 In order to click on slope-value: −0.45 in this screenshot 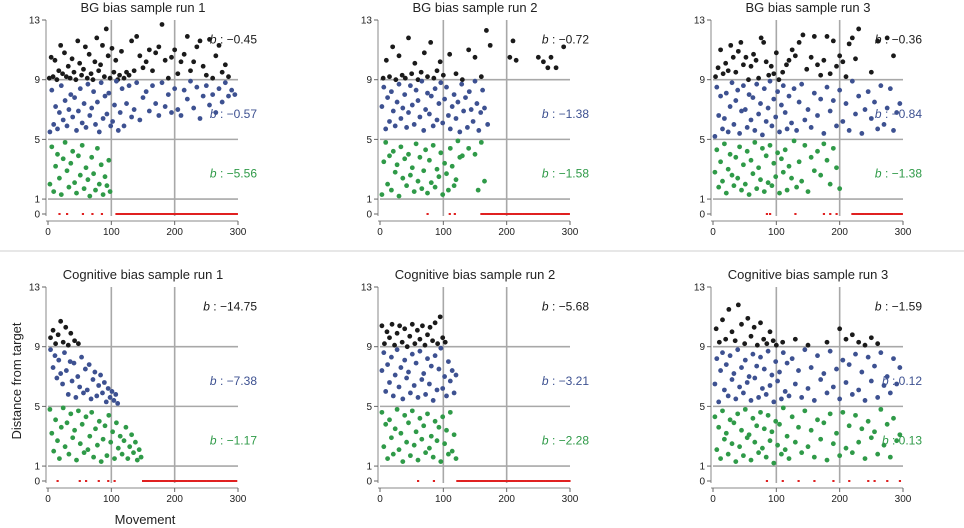, I will do `click(242, 39)`.